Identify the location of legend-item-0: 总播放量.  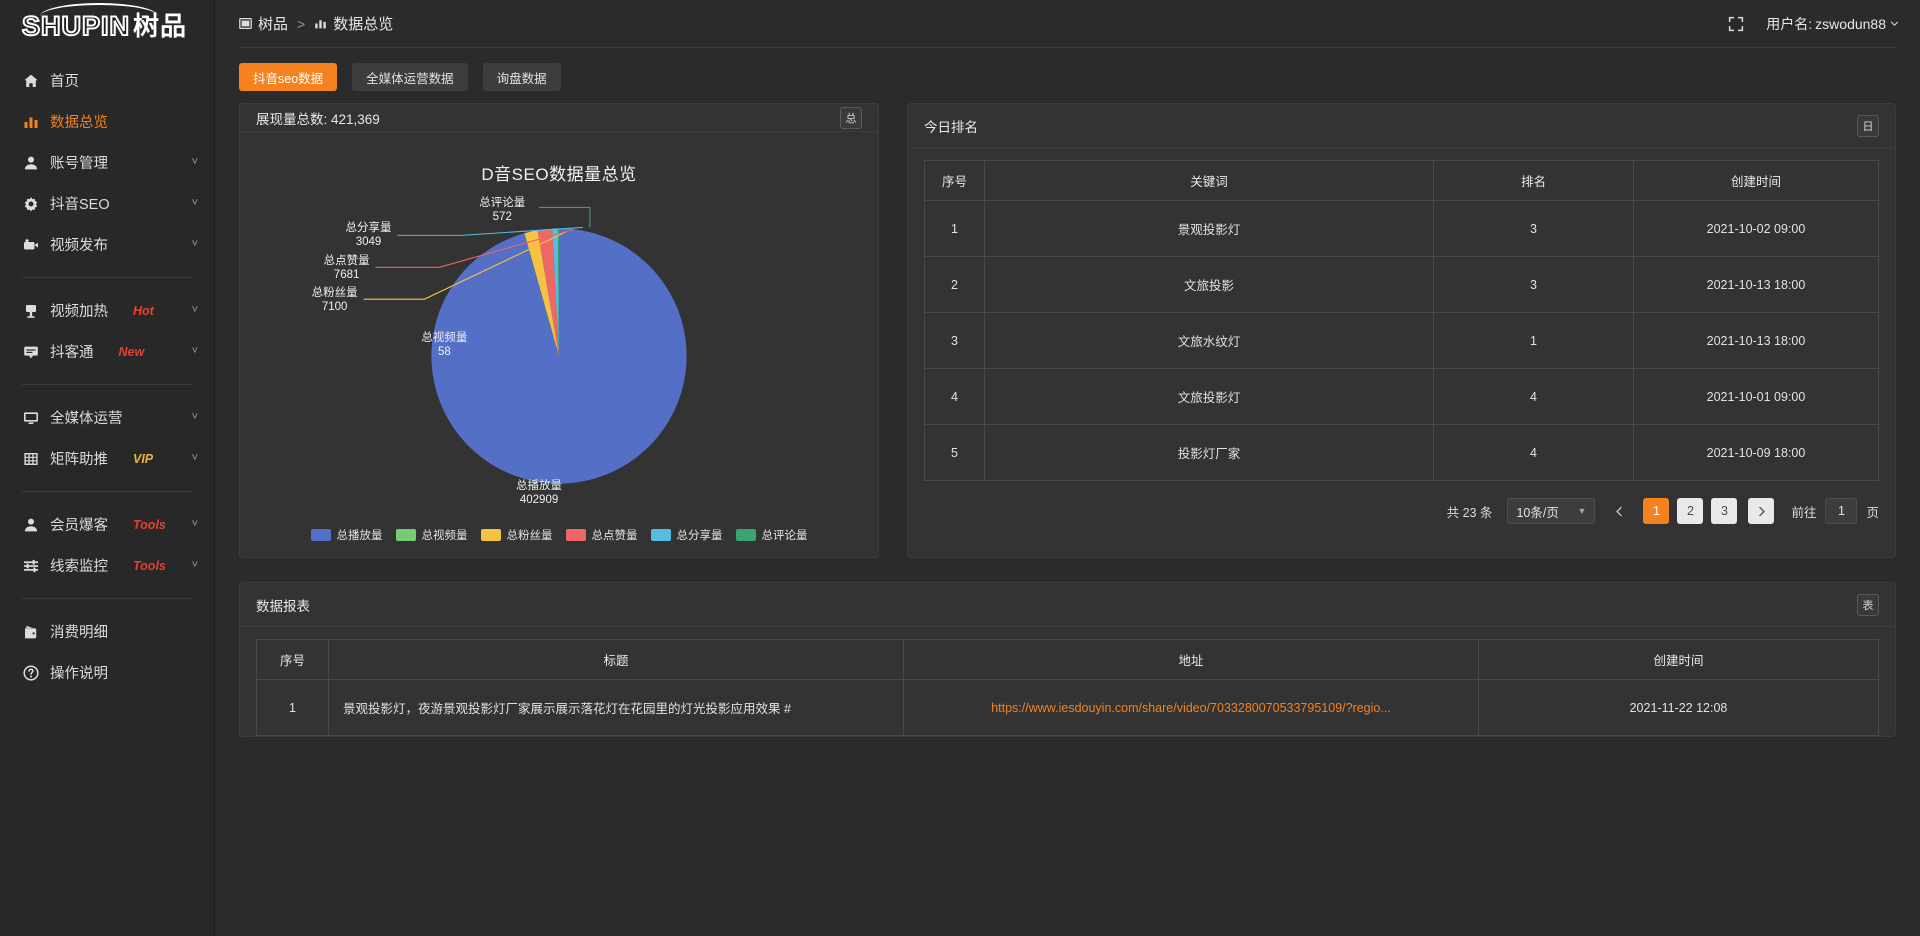
(346, 535).